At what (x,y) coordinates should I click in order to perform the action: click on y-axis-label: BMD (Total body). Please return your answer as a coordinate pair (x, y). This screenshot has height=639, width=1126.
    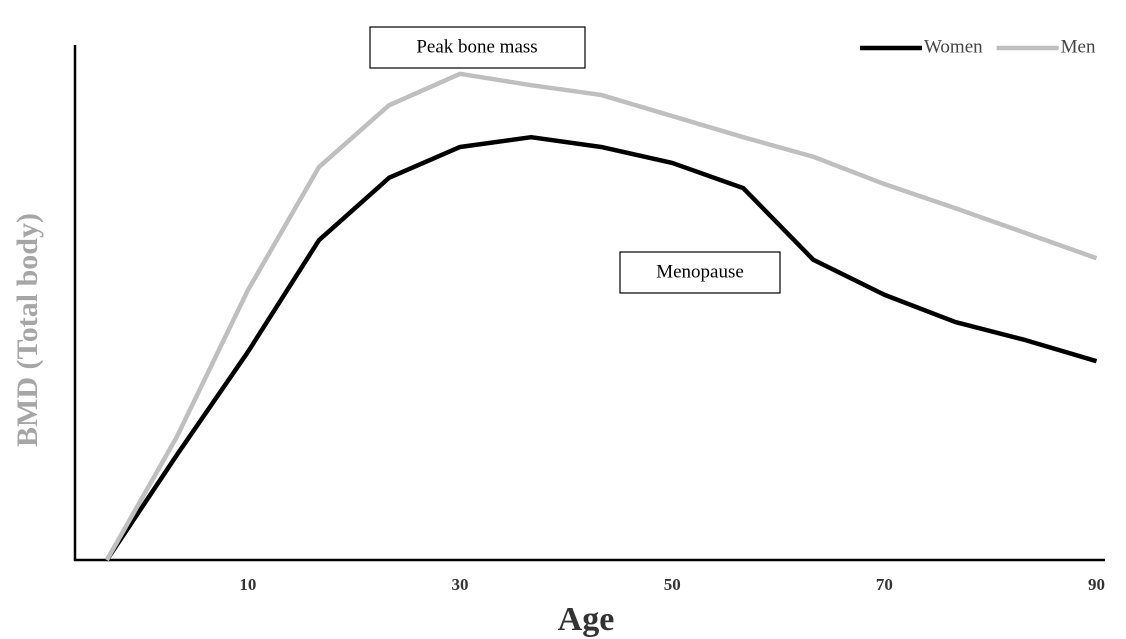
    Looking at the image, I should click on (27, 330).